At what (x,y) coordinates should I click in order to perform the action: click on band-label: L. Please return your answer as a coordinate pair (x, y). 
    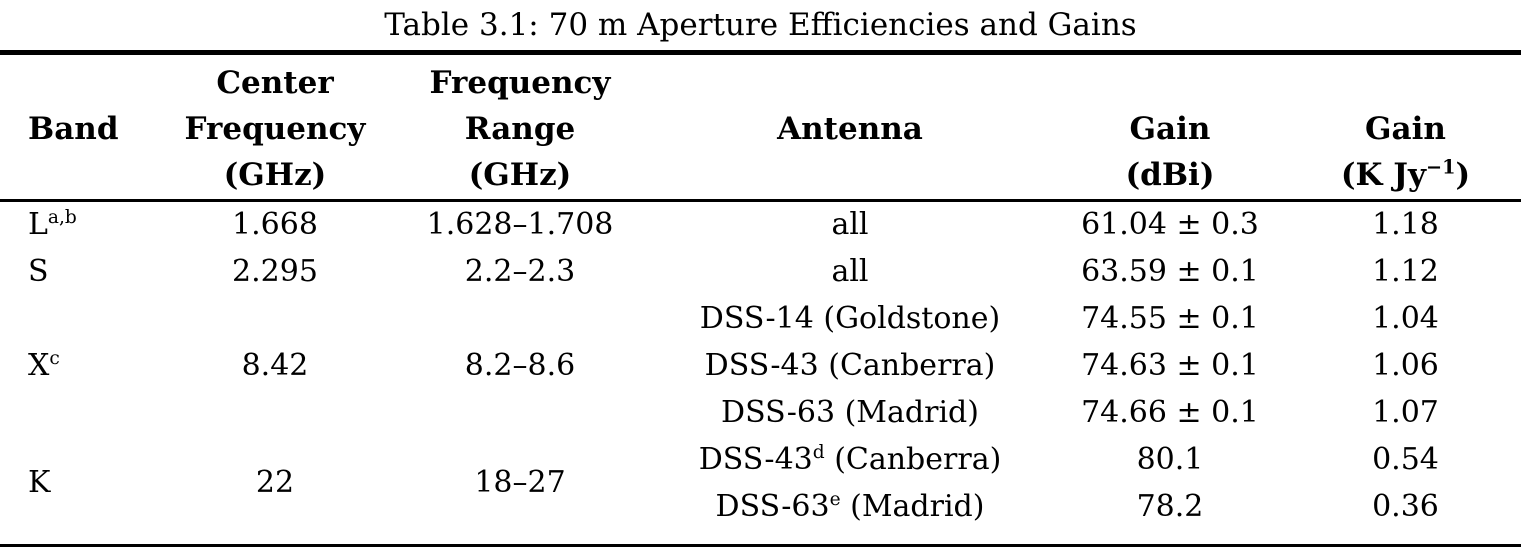
    Looking at the image, I should click on (38, 225).